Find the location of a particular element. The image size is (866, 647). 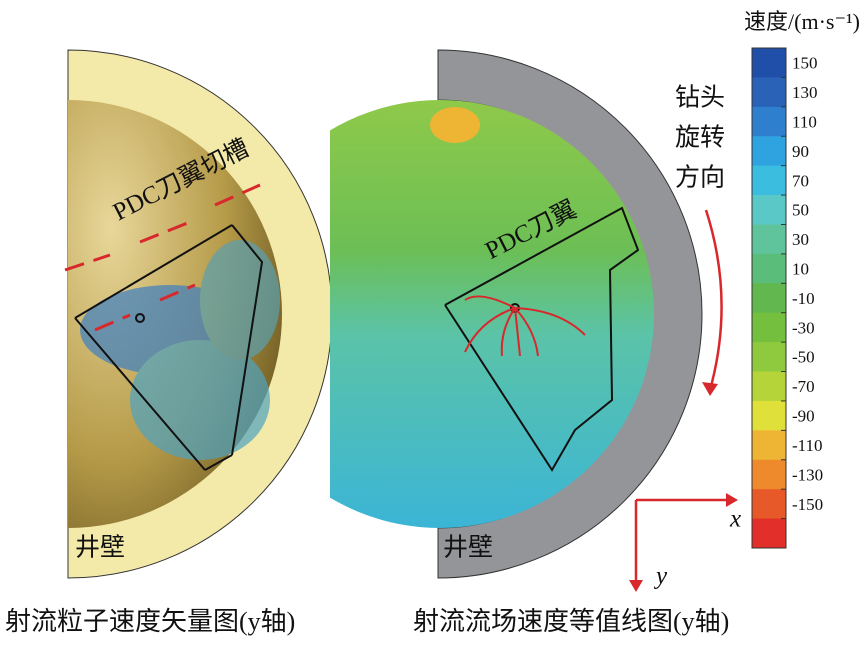

colorbar-title: 速度/(m·s⁻¹) is located at coordinates (802, 21).